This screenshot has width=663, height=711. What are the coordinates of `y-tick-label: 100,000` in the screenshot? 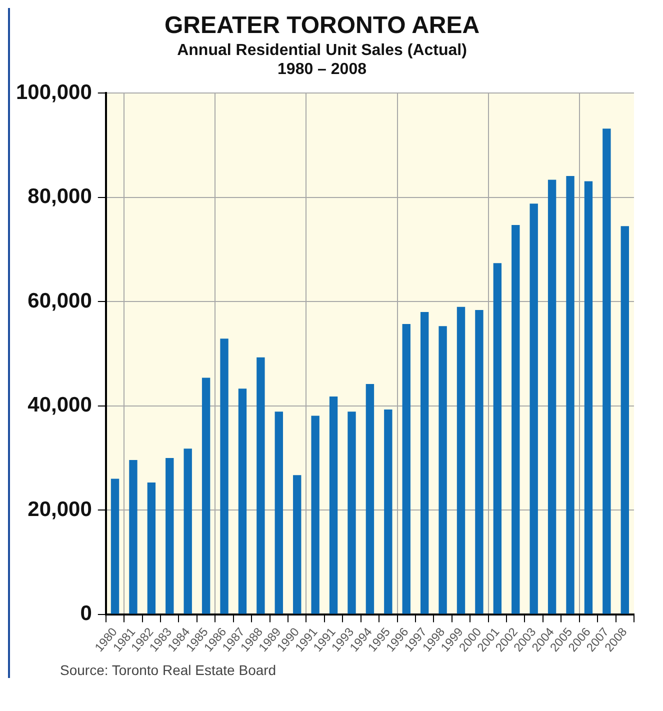 It's located at (54, 92).